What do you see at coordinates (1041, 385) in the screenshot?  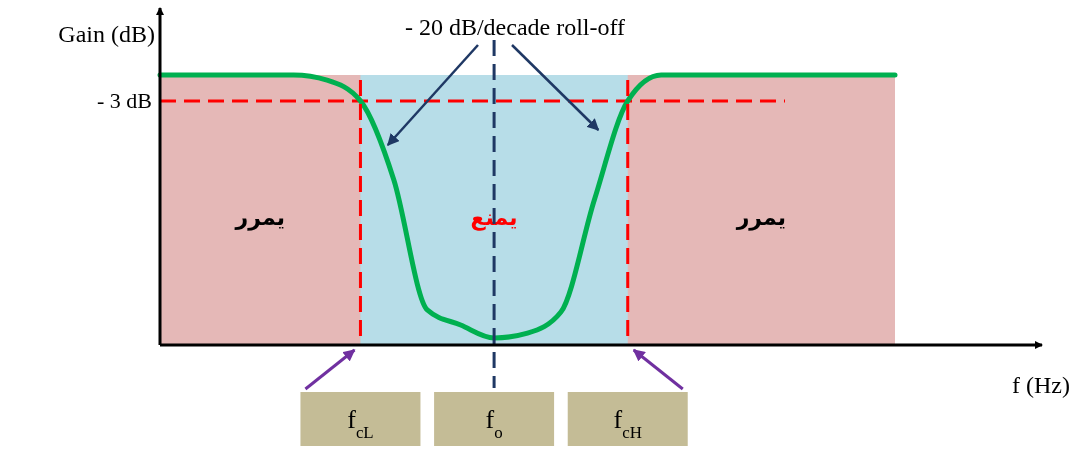 I see `x-axis-title: f (Hz)` at bounding box center [1041, 385].